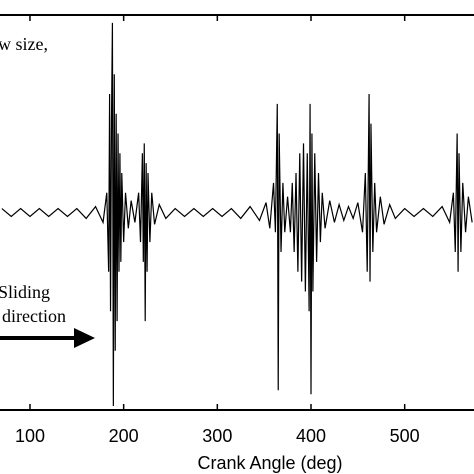 This screenshot has height=474, width=474. Describe the element at coordinates (24, 44) in the screenshot. I see `annotation: w size,` at that location.